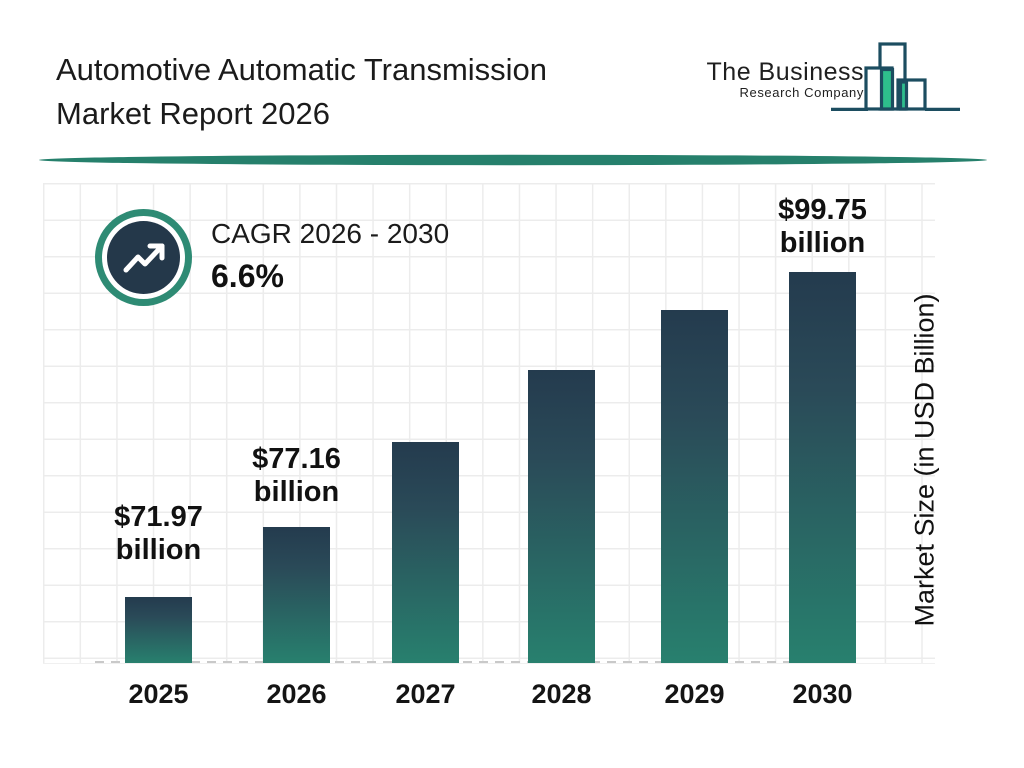 The width and height of the screenshot is (1024, 768). What do you see at coordinates (425, 552) in the screenshot?
I see `bar-2027` at bounding box center [425, 552].